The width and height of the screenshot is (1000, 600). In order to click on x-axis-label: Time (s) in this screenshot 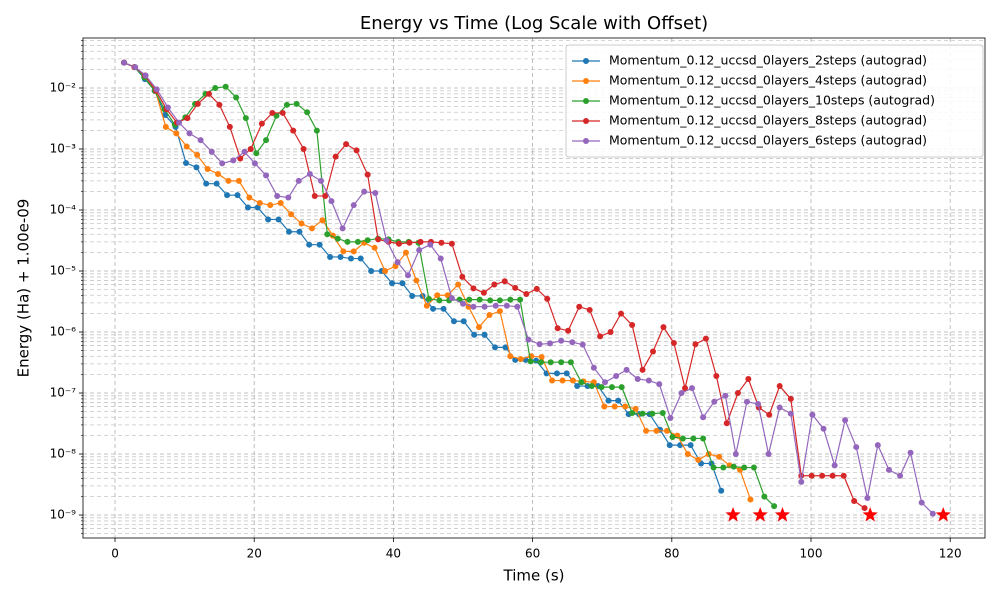, I will do `click(534, 576)`.